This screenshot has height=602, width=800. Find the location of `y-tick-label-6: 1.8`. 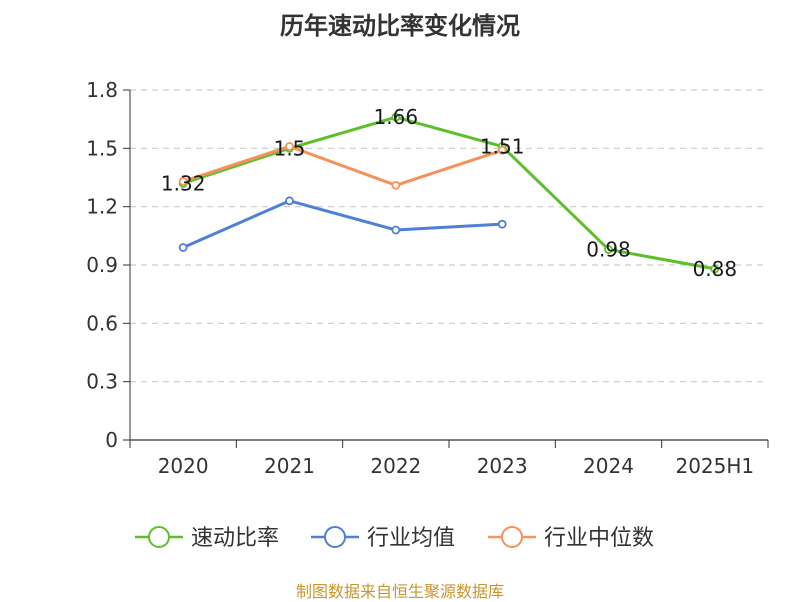

y-tick-label-6: 1.8 is located at coordinates (102, 90).